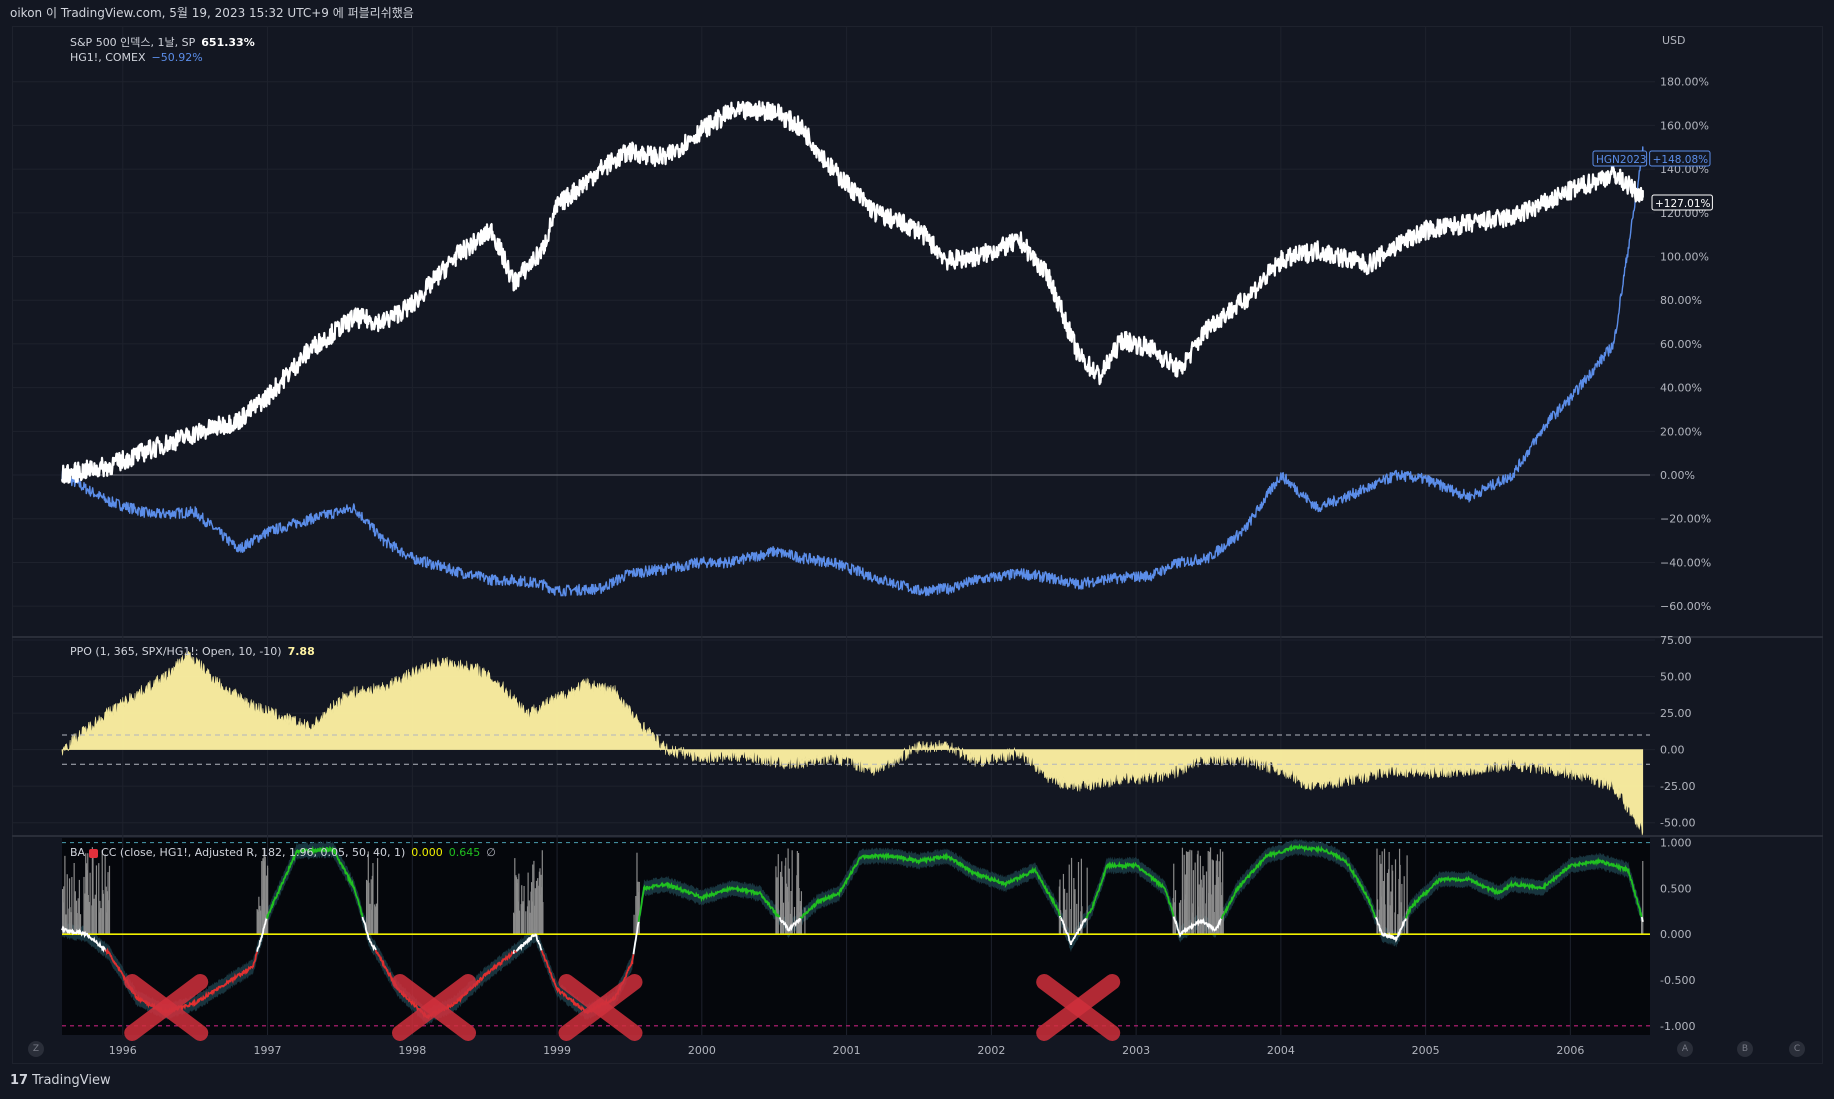 The height and width of the screenshot is (1099, 1834). What do you see at coordinates (1681, 344) in the screenshot?
I see `y-tick-label: 60.00%` at bounding box center [1681, 344].